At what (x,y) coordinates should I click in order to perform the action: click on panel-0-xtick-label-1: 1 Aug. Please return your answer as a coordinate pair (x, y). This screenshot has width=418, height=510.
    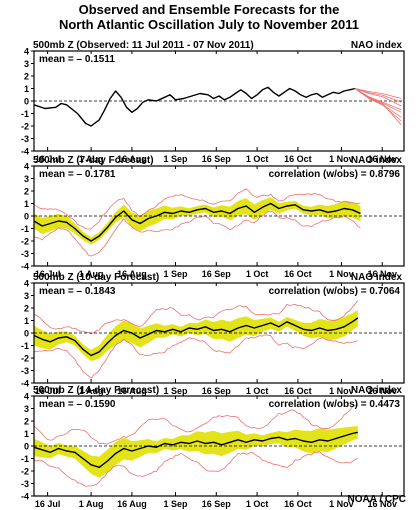
    Looking at the image, I should click on (91, 159).